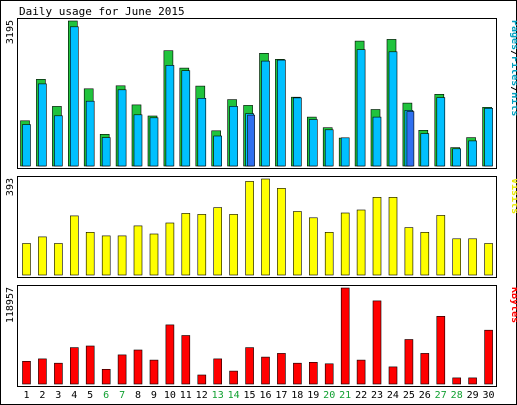  Describe the element at coordinates (10, 187) in the screenshot. I see `y-max-label: 393` at that location.